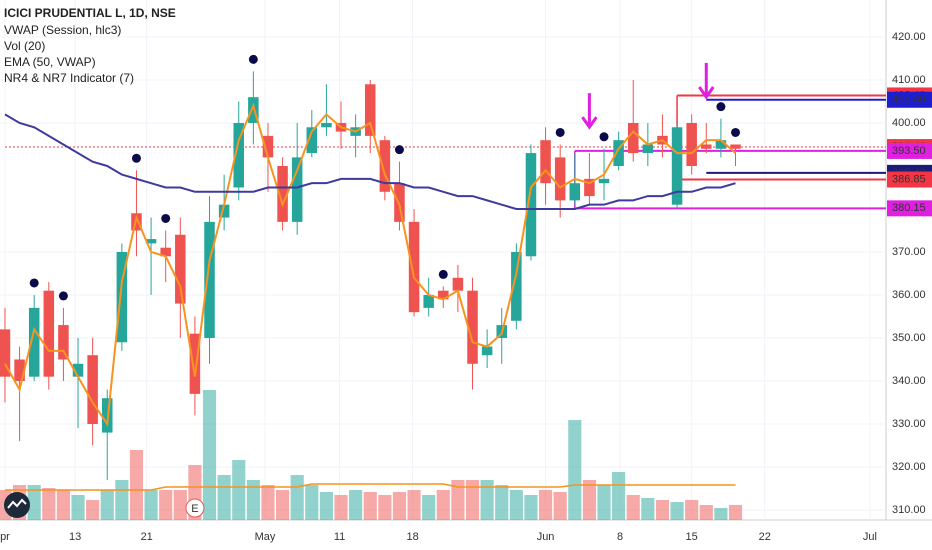  Describe the element at coordinates (370, 161) in the screenshot. I see `ema-line` at that location.